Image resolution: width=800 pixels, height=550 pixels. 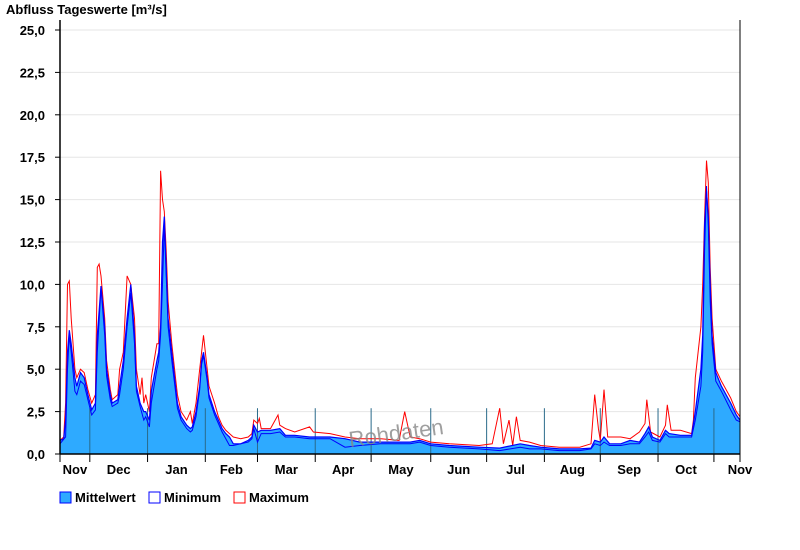 What do you see at coordinates (32, 284) in the screenshot?
I see `y-tick-label: 10,0` at bounding box center [32, 284].